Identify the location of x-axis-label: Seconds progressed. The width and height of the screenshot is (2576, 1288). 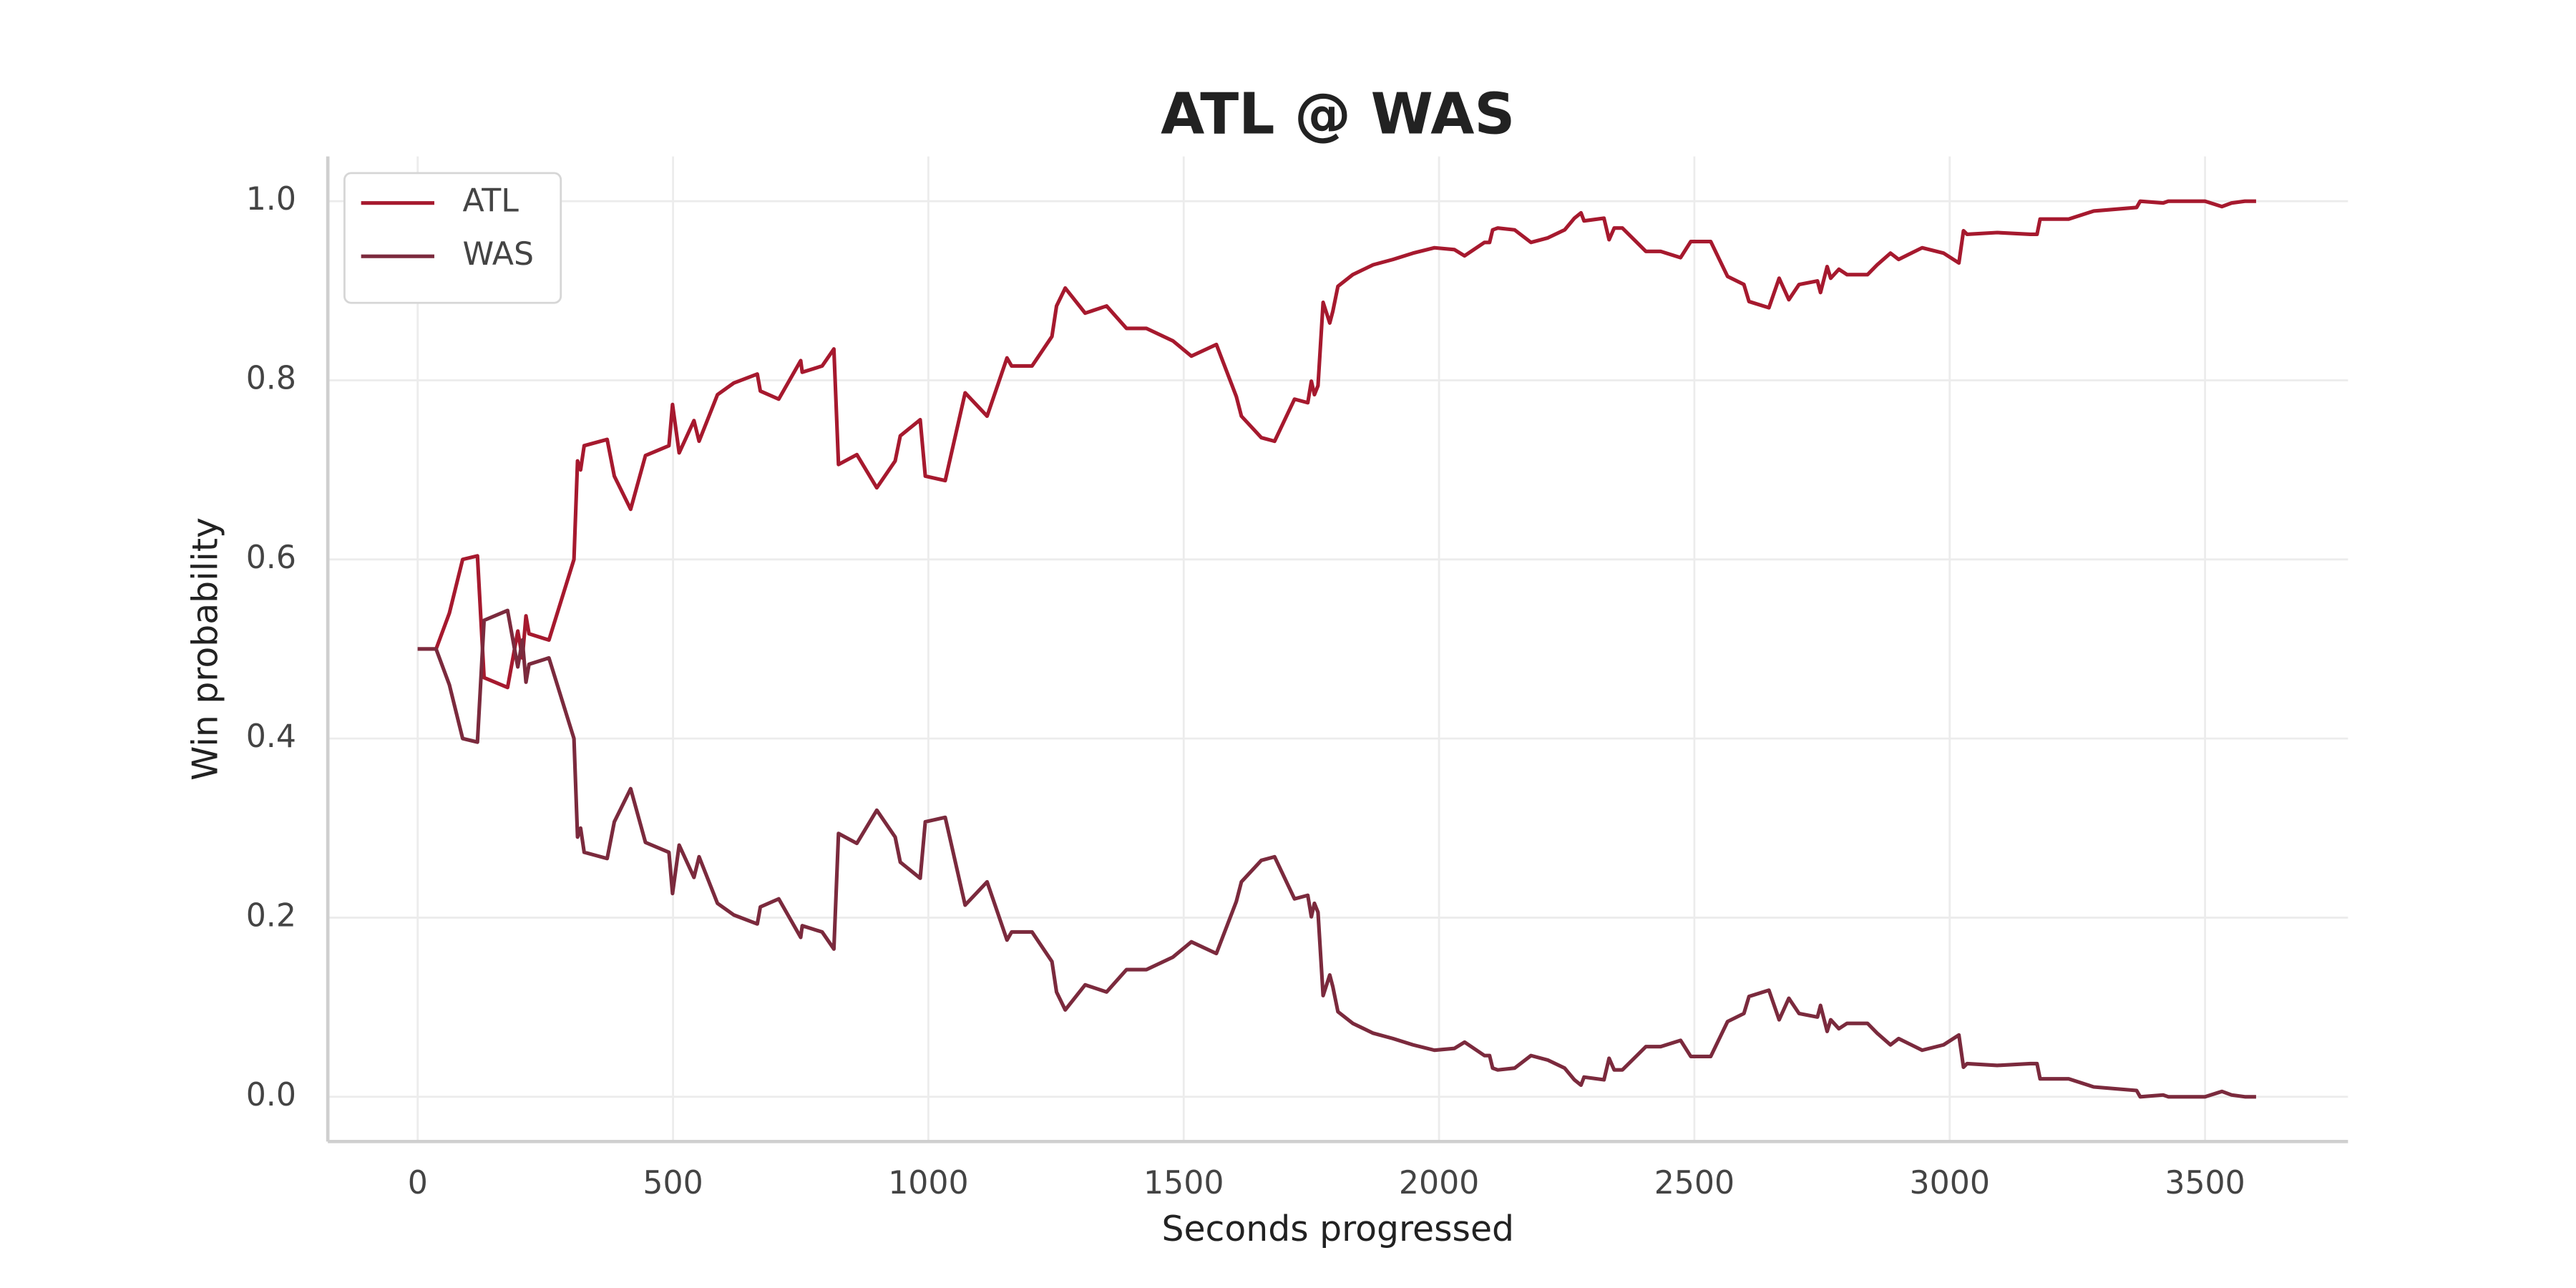
(1338, 1229).